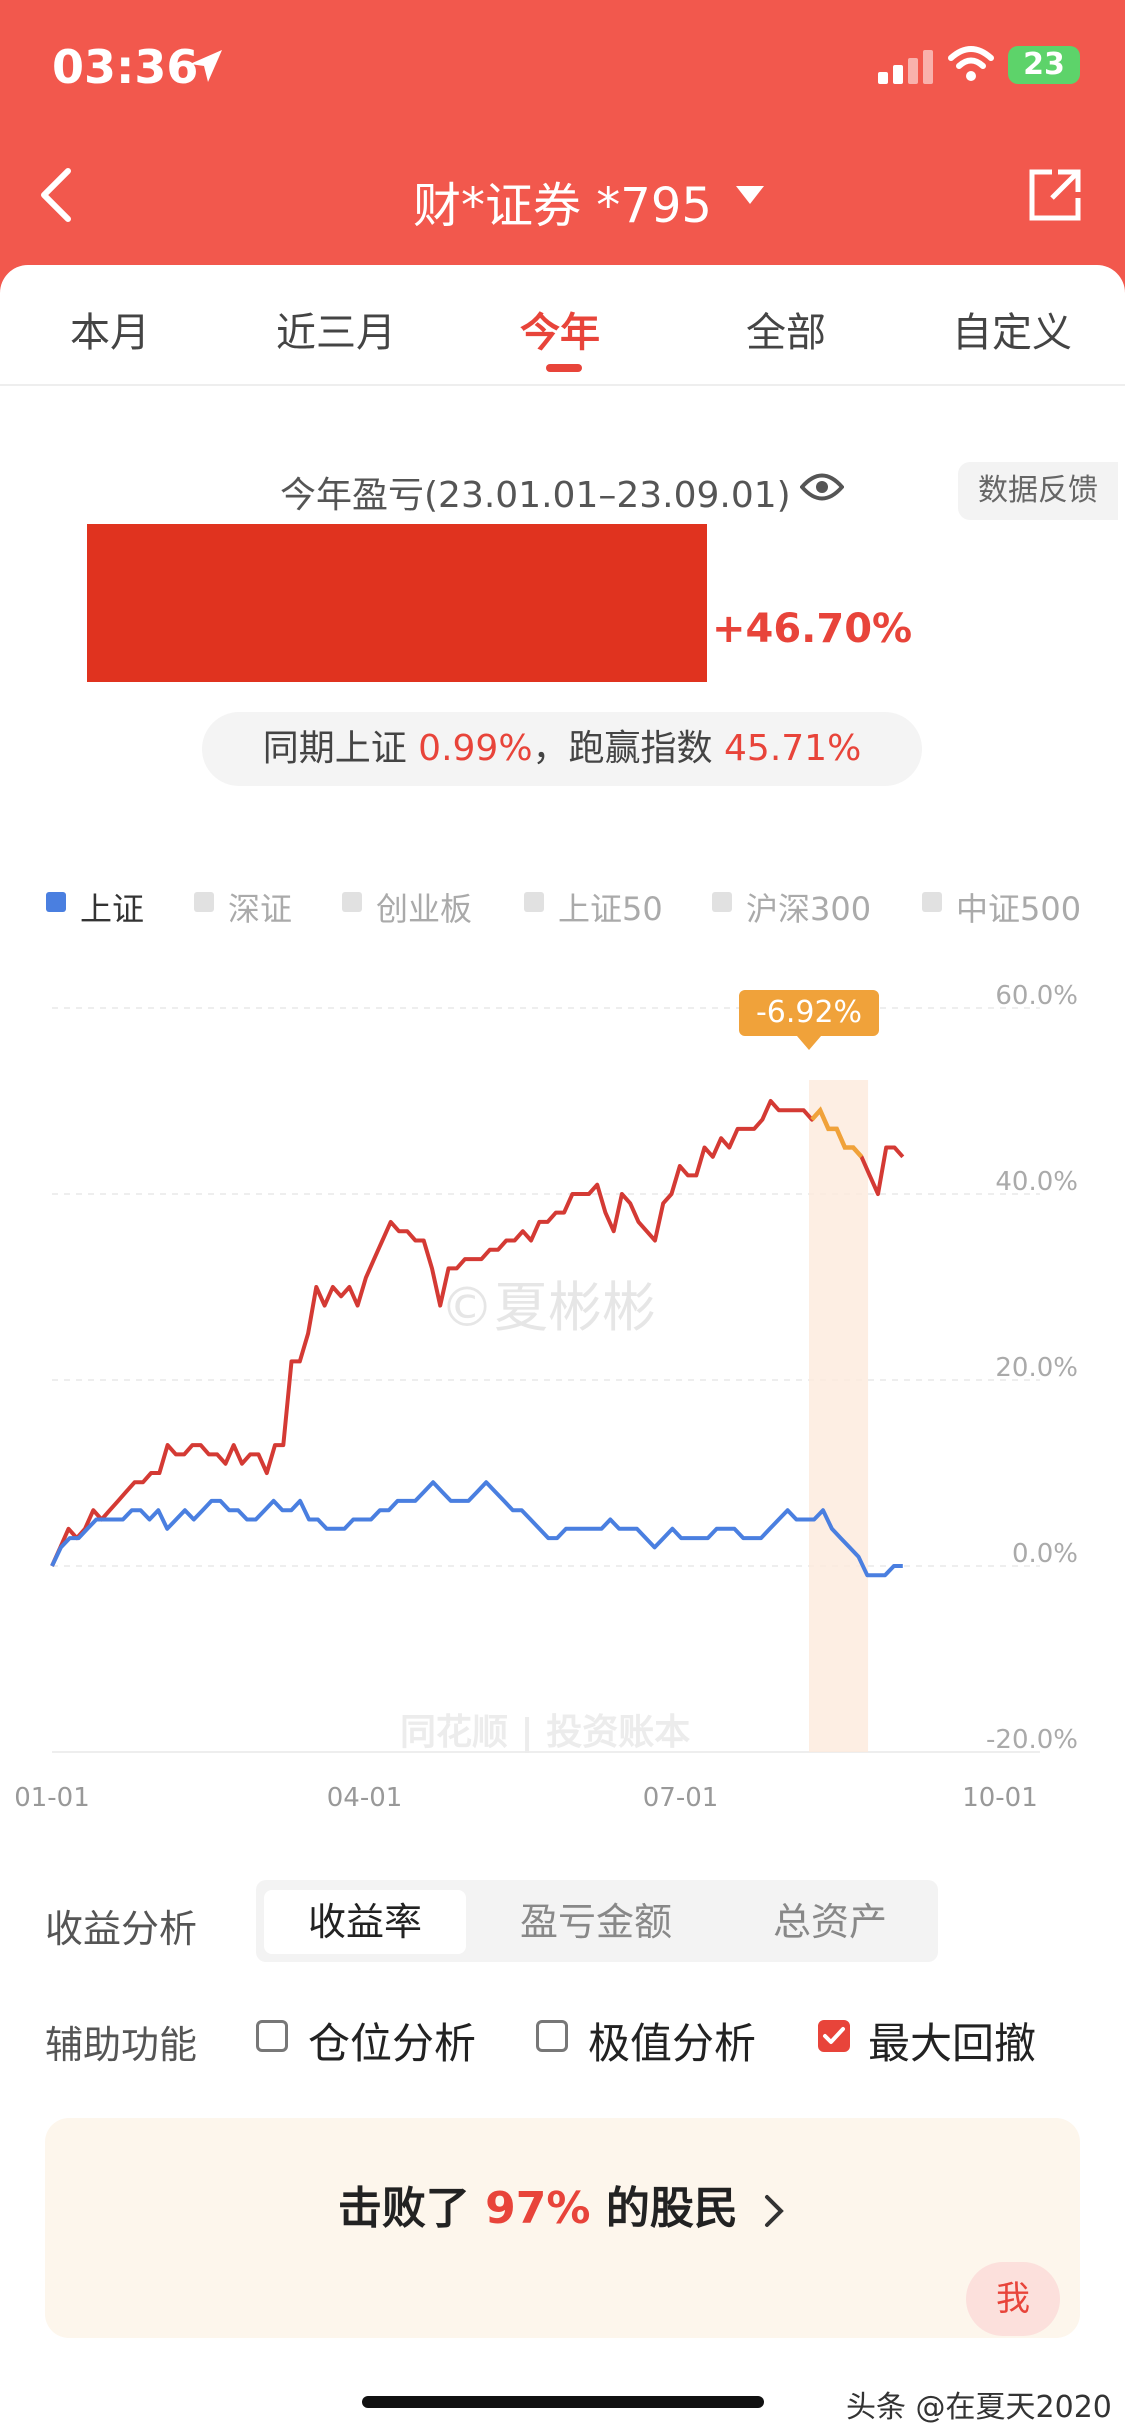 This screenshot has height=2436, width=1125. What do you see at coordinates (365, 1798) in the screenshot?
I see `x-tick-label: 04-01` at bounding box center [365, 1798].